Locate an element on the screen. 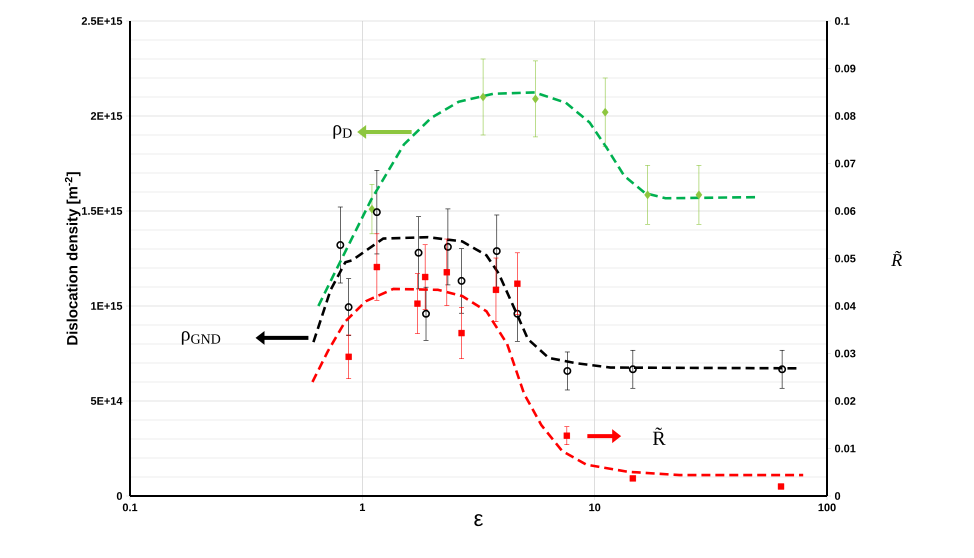 This screenshot has width=974, height=558. y-axis-title: Dislocation density [m$^{-2}$] is located at coordinates (72, 258).